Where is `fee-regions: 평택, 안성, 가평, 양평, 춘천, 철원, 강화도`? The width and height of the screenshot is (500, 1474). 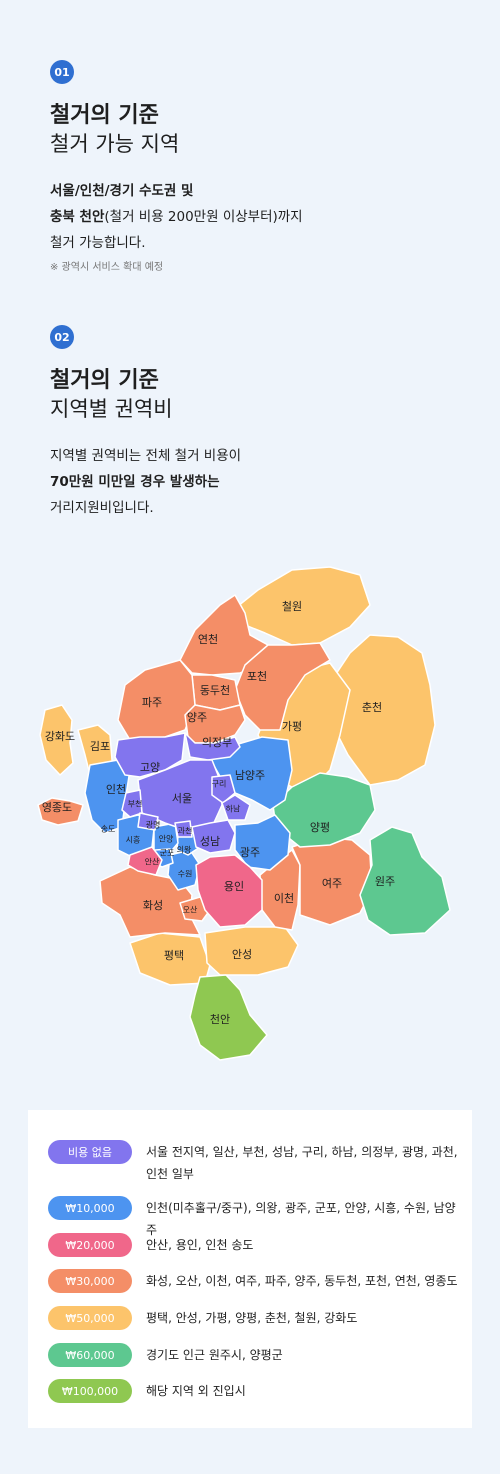
fee-regions: 평택, 안성, 가평, 양평, 춘천, 철원, 강화도 is located at coordinates (252, 1318).